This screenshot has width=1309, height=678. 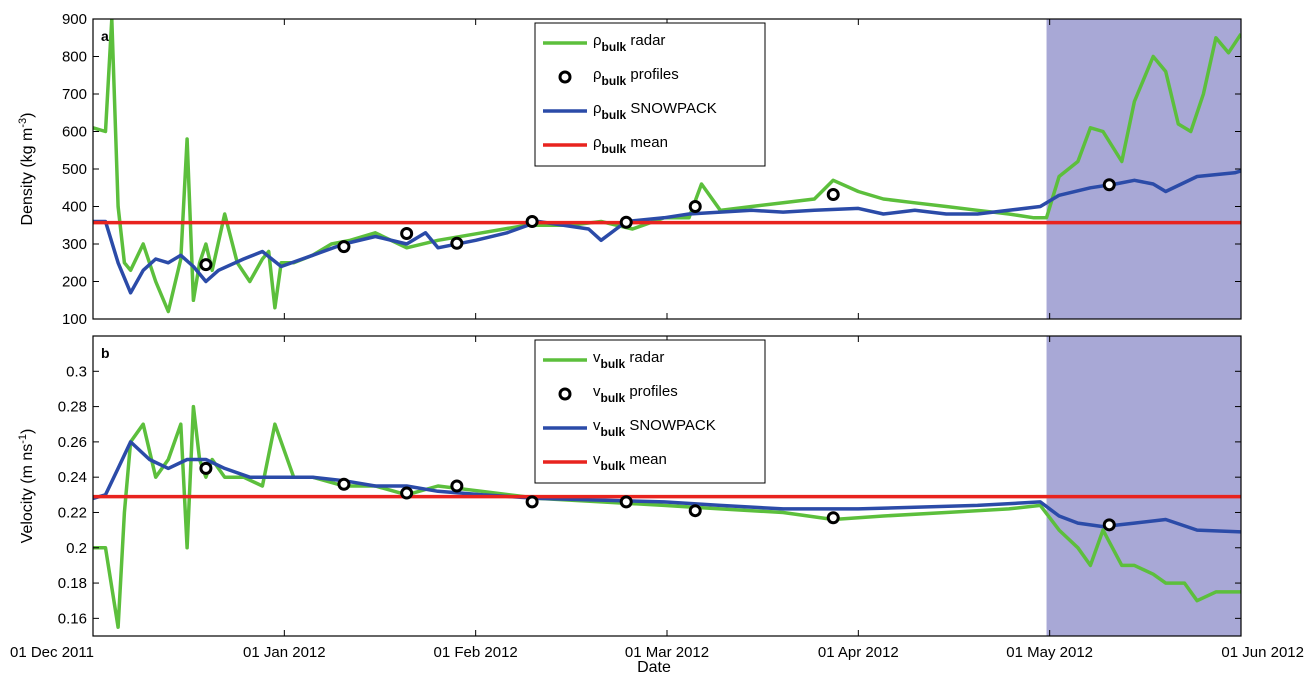 What do you see at coordinates (667, 487) in the screenshot?
I see `snowpack-series-line` at bounding box center [667, 487].